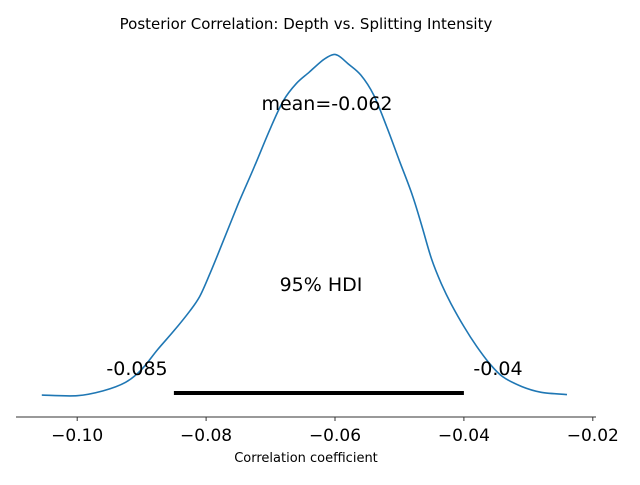  Describe the element at coordinates (306, 458) in the screenshot. I see `x-axis-label: Correlation coefficient` at that location.